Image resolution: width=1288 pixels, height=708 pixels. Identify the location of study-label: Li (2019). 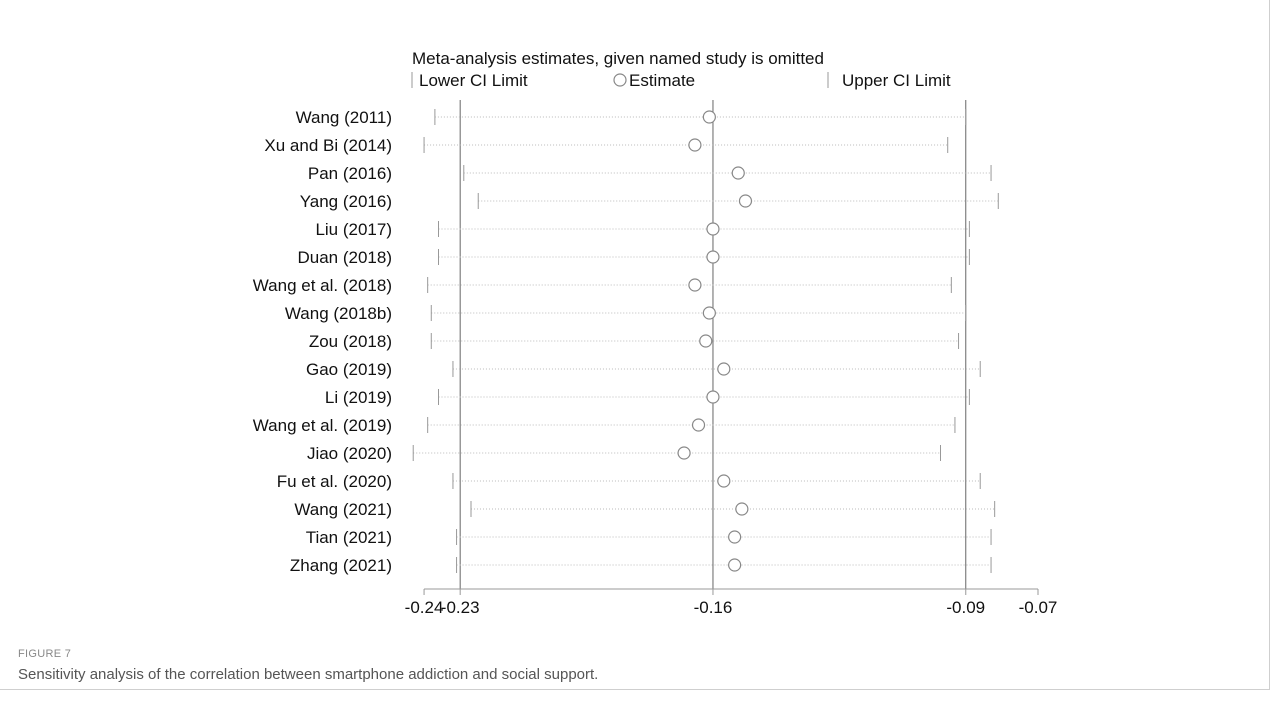
(358, 397).